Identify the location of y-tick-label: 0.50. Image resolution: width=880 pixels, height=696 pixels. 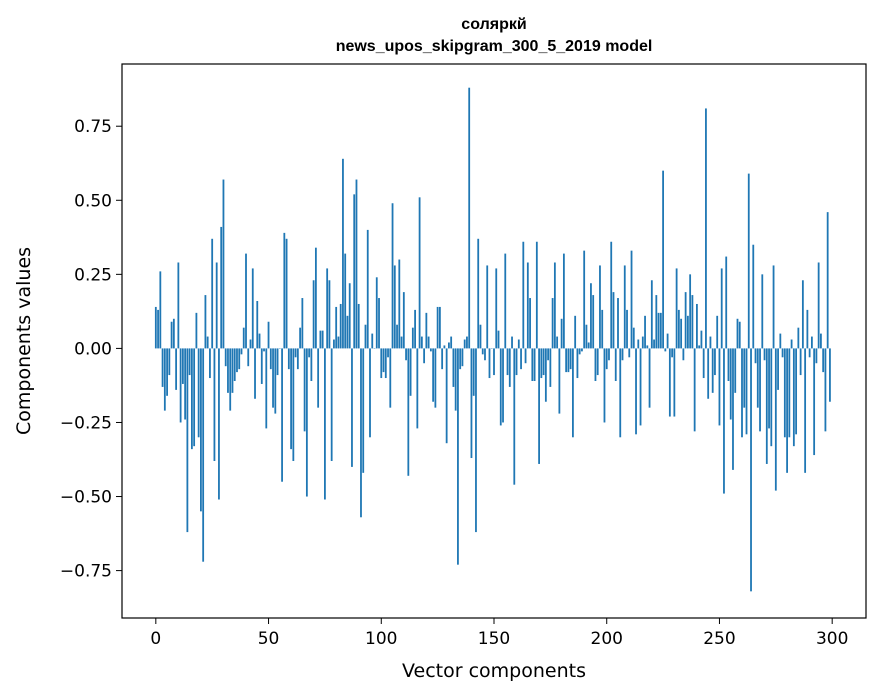
(93, 201).